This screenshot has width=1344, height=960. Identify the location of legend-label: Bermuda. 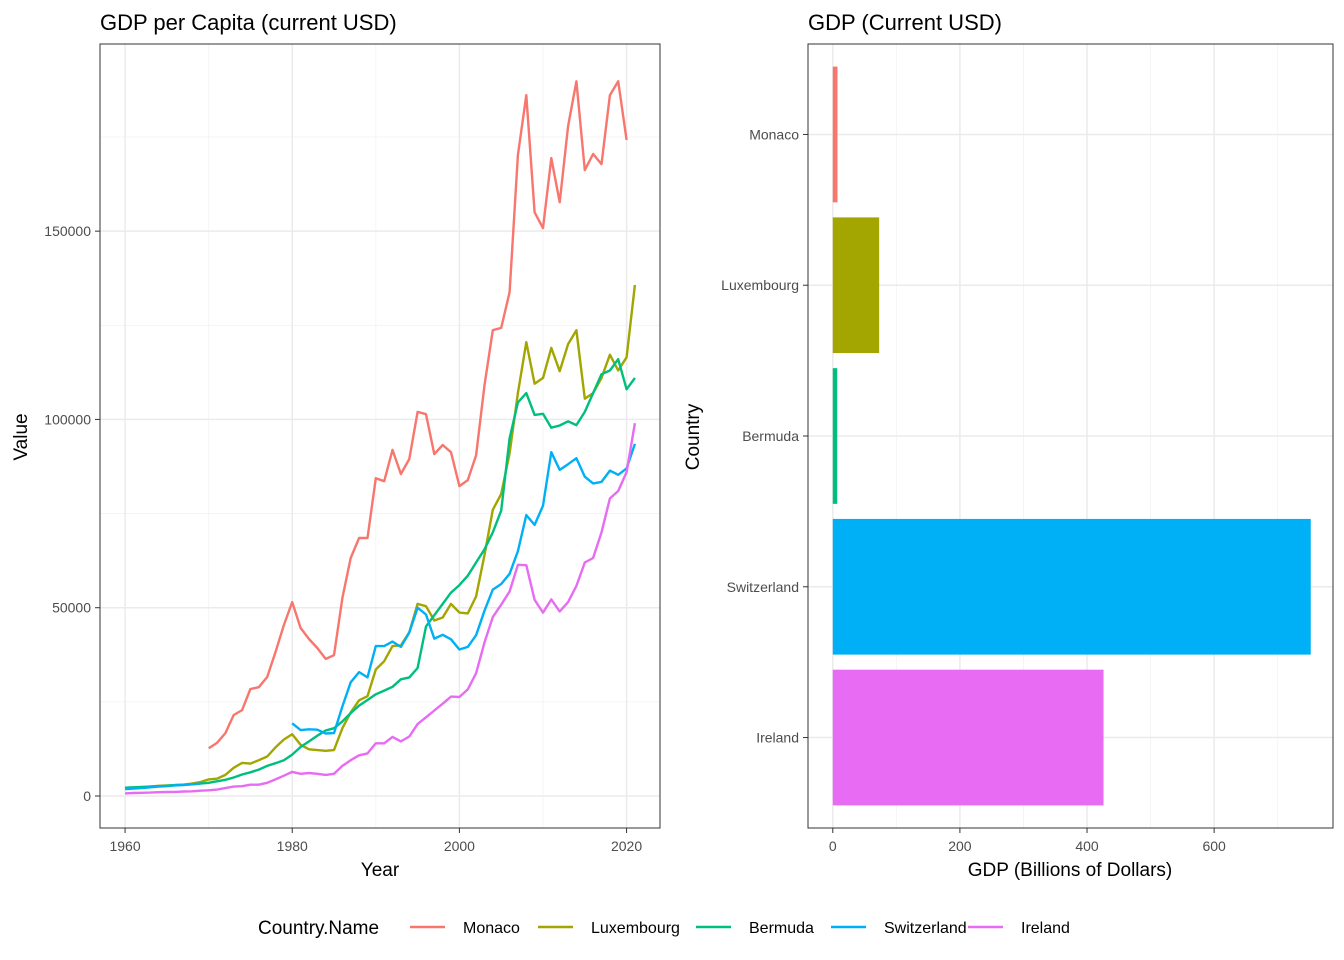
(781, 928).